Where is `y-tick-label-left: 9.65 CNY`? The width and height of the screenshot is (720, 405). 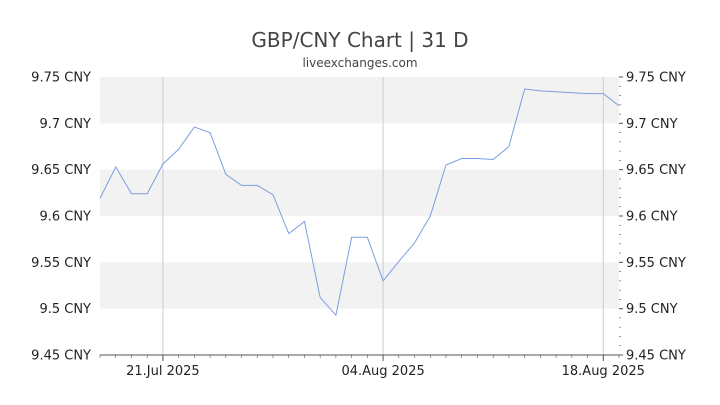 y-tick-label-left: 9.65 CNY is located at coordinates (61, 170).